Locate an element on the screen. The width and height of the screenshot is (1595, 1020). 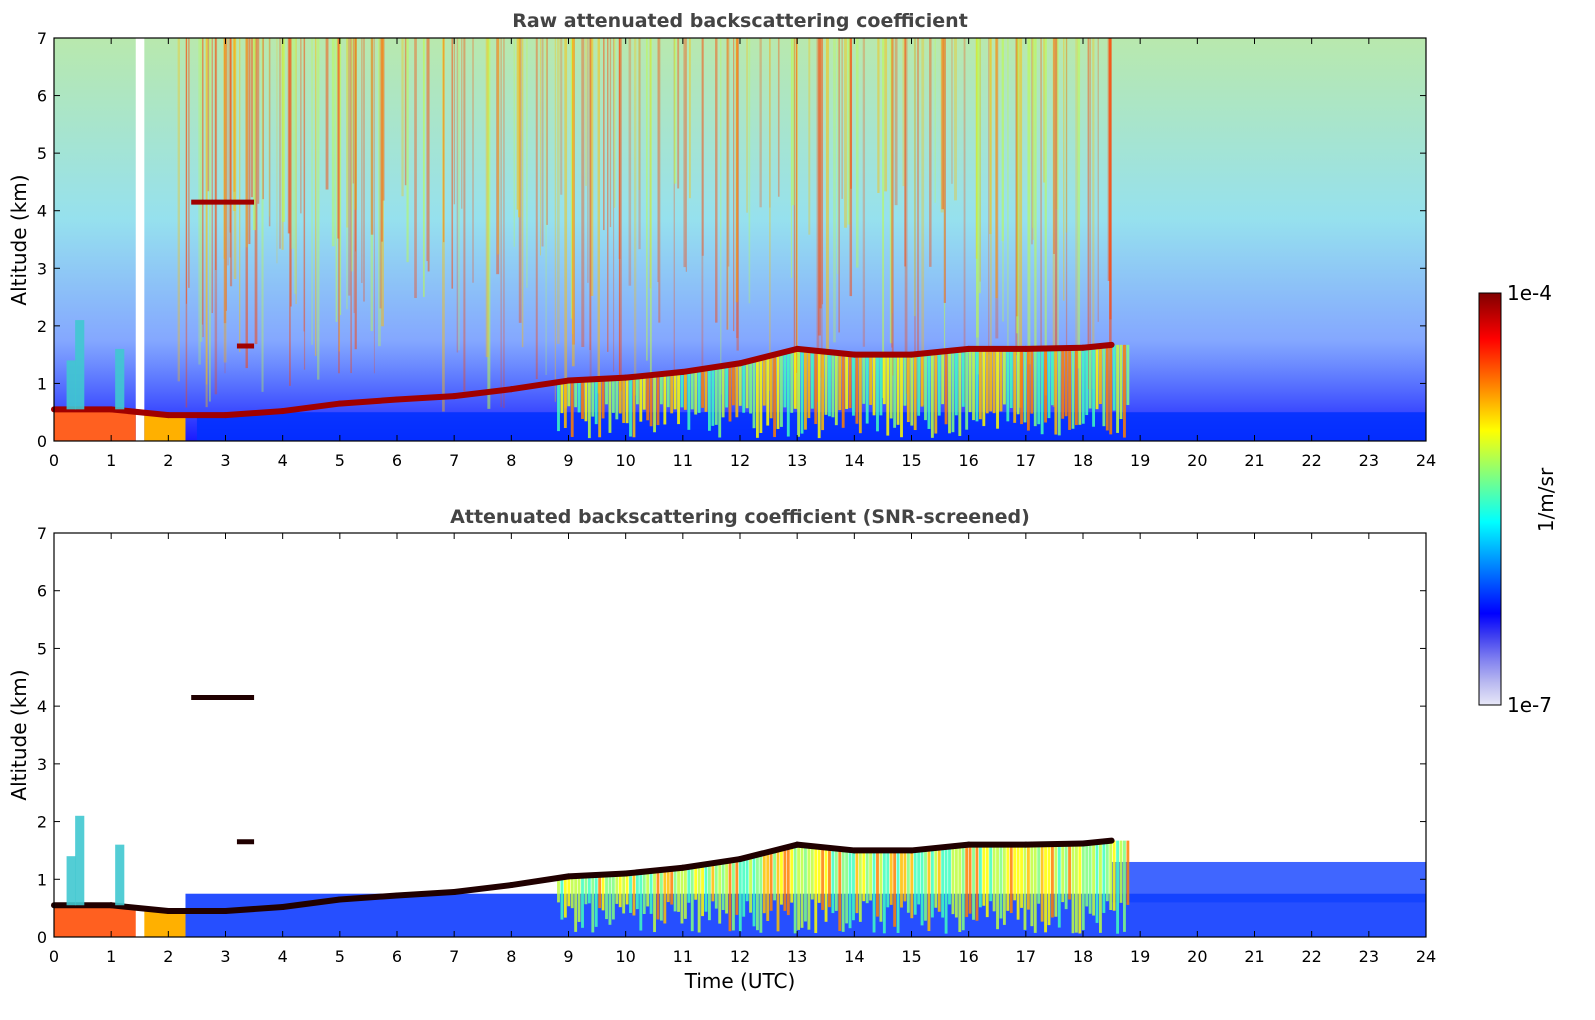
x-tick-label: 6 is located at coordinates (397, 956).